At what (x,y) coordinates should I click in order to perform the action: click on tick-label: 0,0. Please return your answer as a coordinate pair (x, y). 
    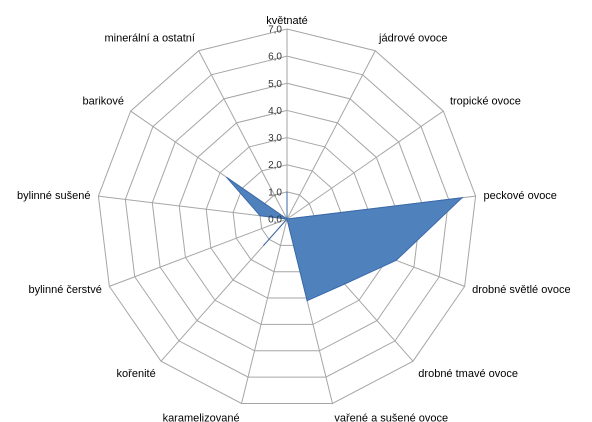
    Looking at the image, I should click on (275, 220).